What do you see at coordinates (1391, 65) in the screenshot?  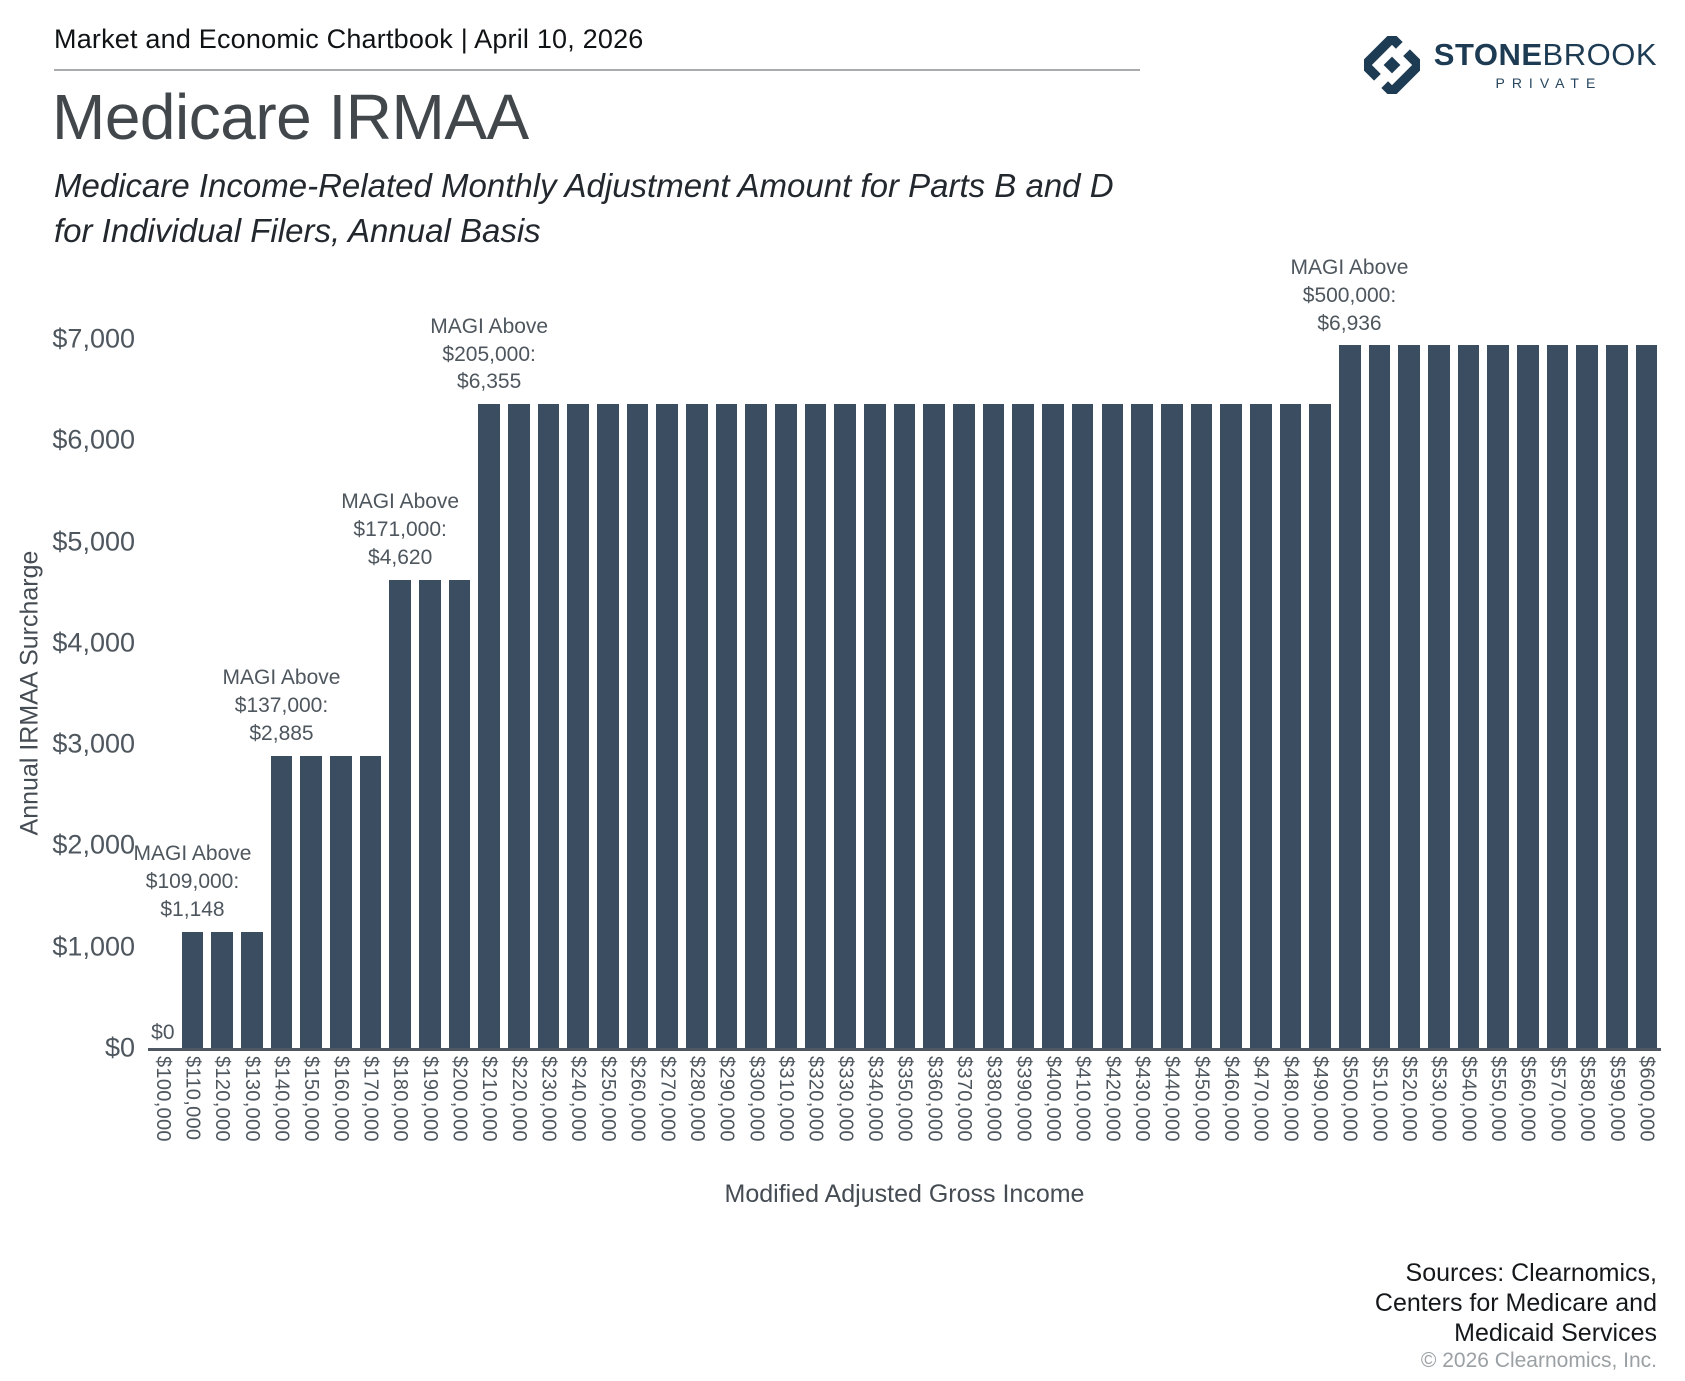 I see `stonebrook-diamond-icon` at bounding box center [1391, 65].